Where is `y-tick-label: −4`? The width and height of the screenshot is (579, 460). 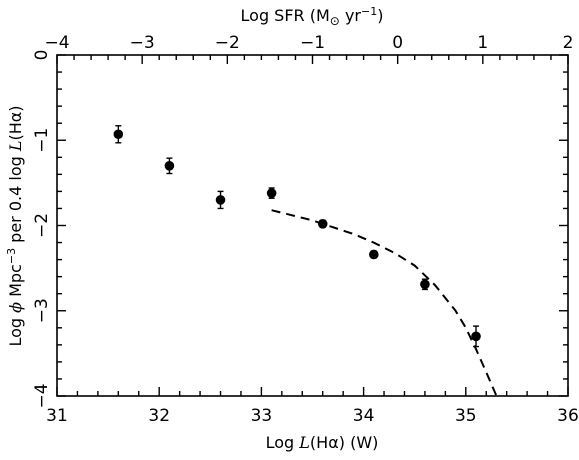
y-tick-label: −4 is located at coordinates (42, 395).